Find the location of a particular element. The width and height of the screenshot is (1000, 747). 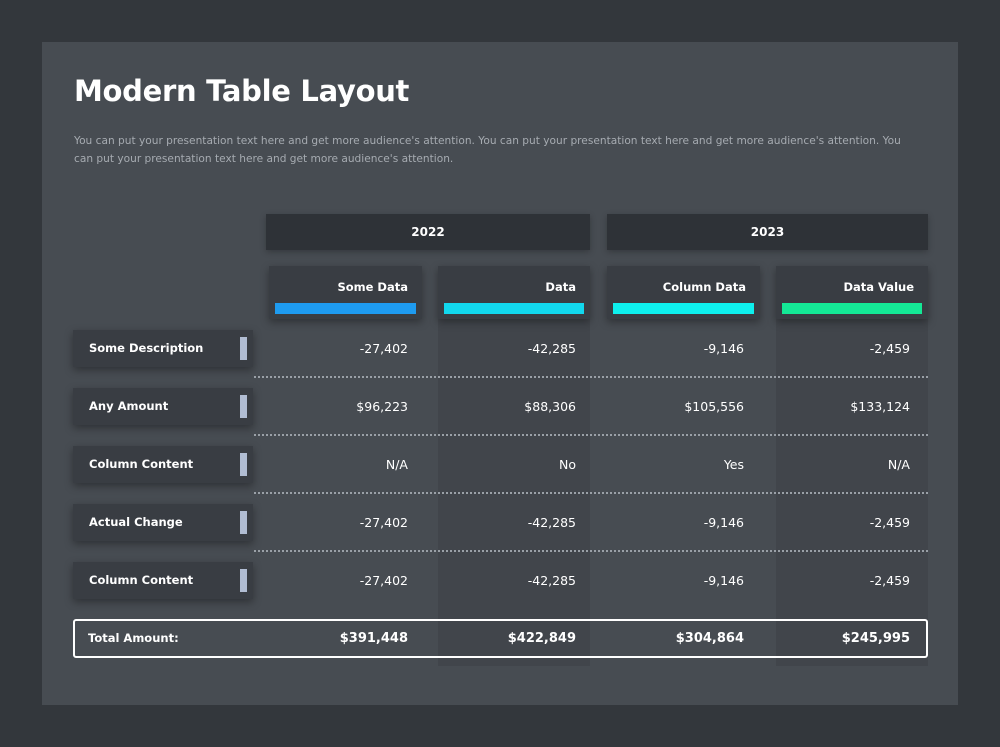

column-header-label: Column Data is located at coordinates (704, 287).